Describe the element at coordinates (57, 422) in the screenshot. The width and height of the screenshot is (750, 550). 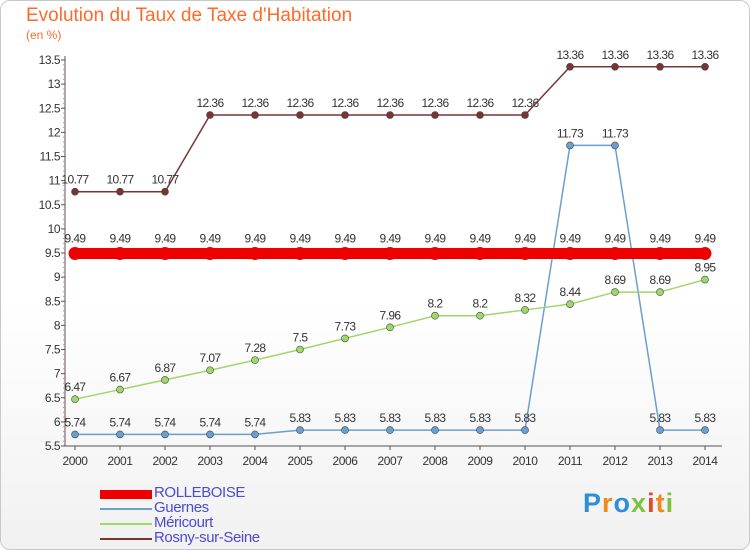
I see `y-tick-label: 6` at that location.